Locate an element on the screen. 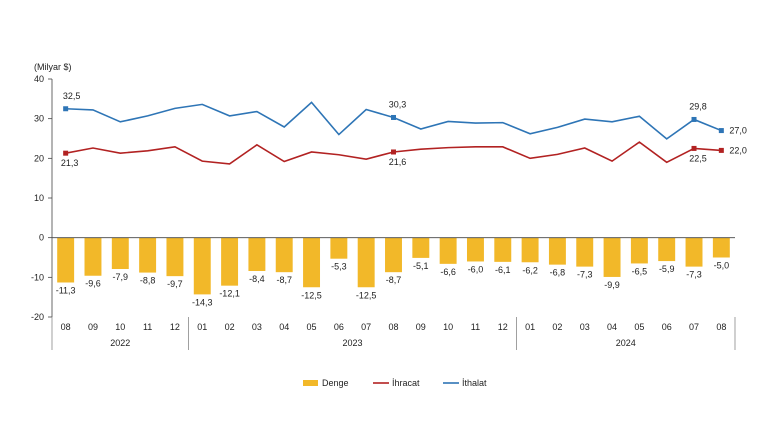 The image size is (780, 440). legend: Denge İhracat İthalat is located at coordinates (395, 383).